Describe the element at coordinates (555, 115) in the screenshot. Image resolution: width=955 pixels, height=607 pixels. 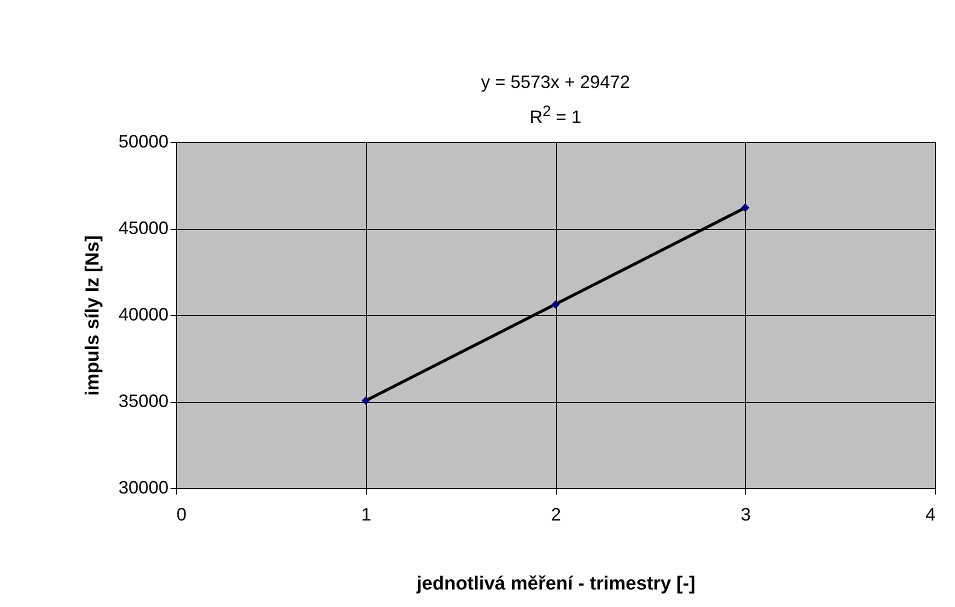
I see `text: R$^{2}$ = 1` at that location.